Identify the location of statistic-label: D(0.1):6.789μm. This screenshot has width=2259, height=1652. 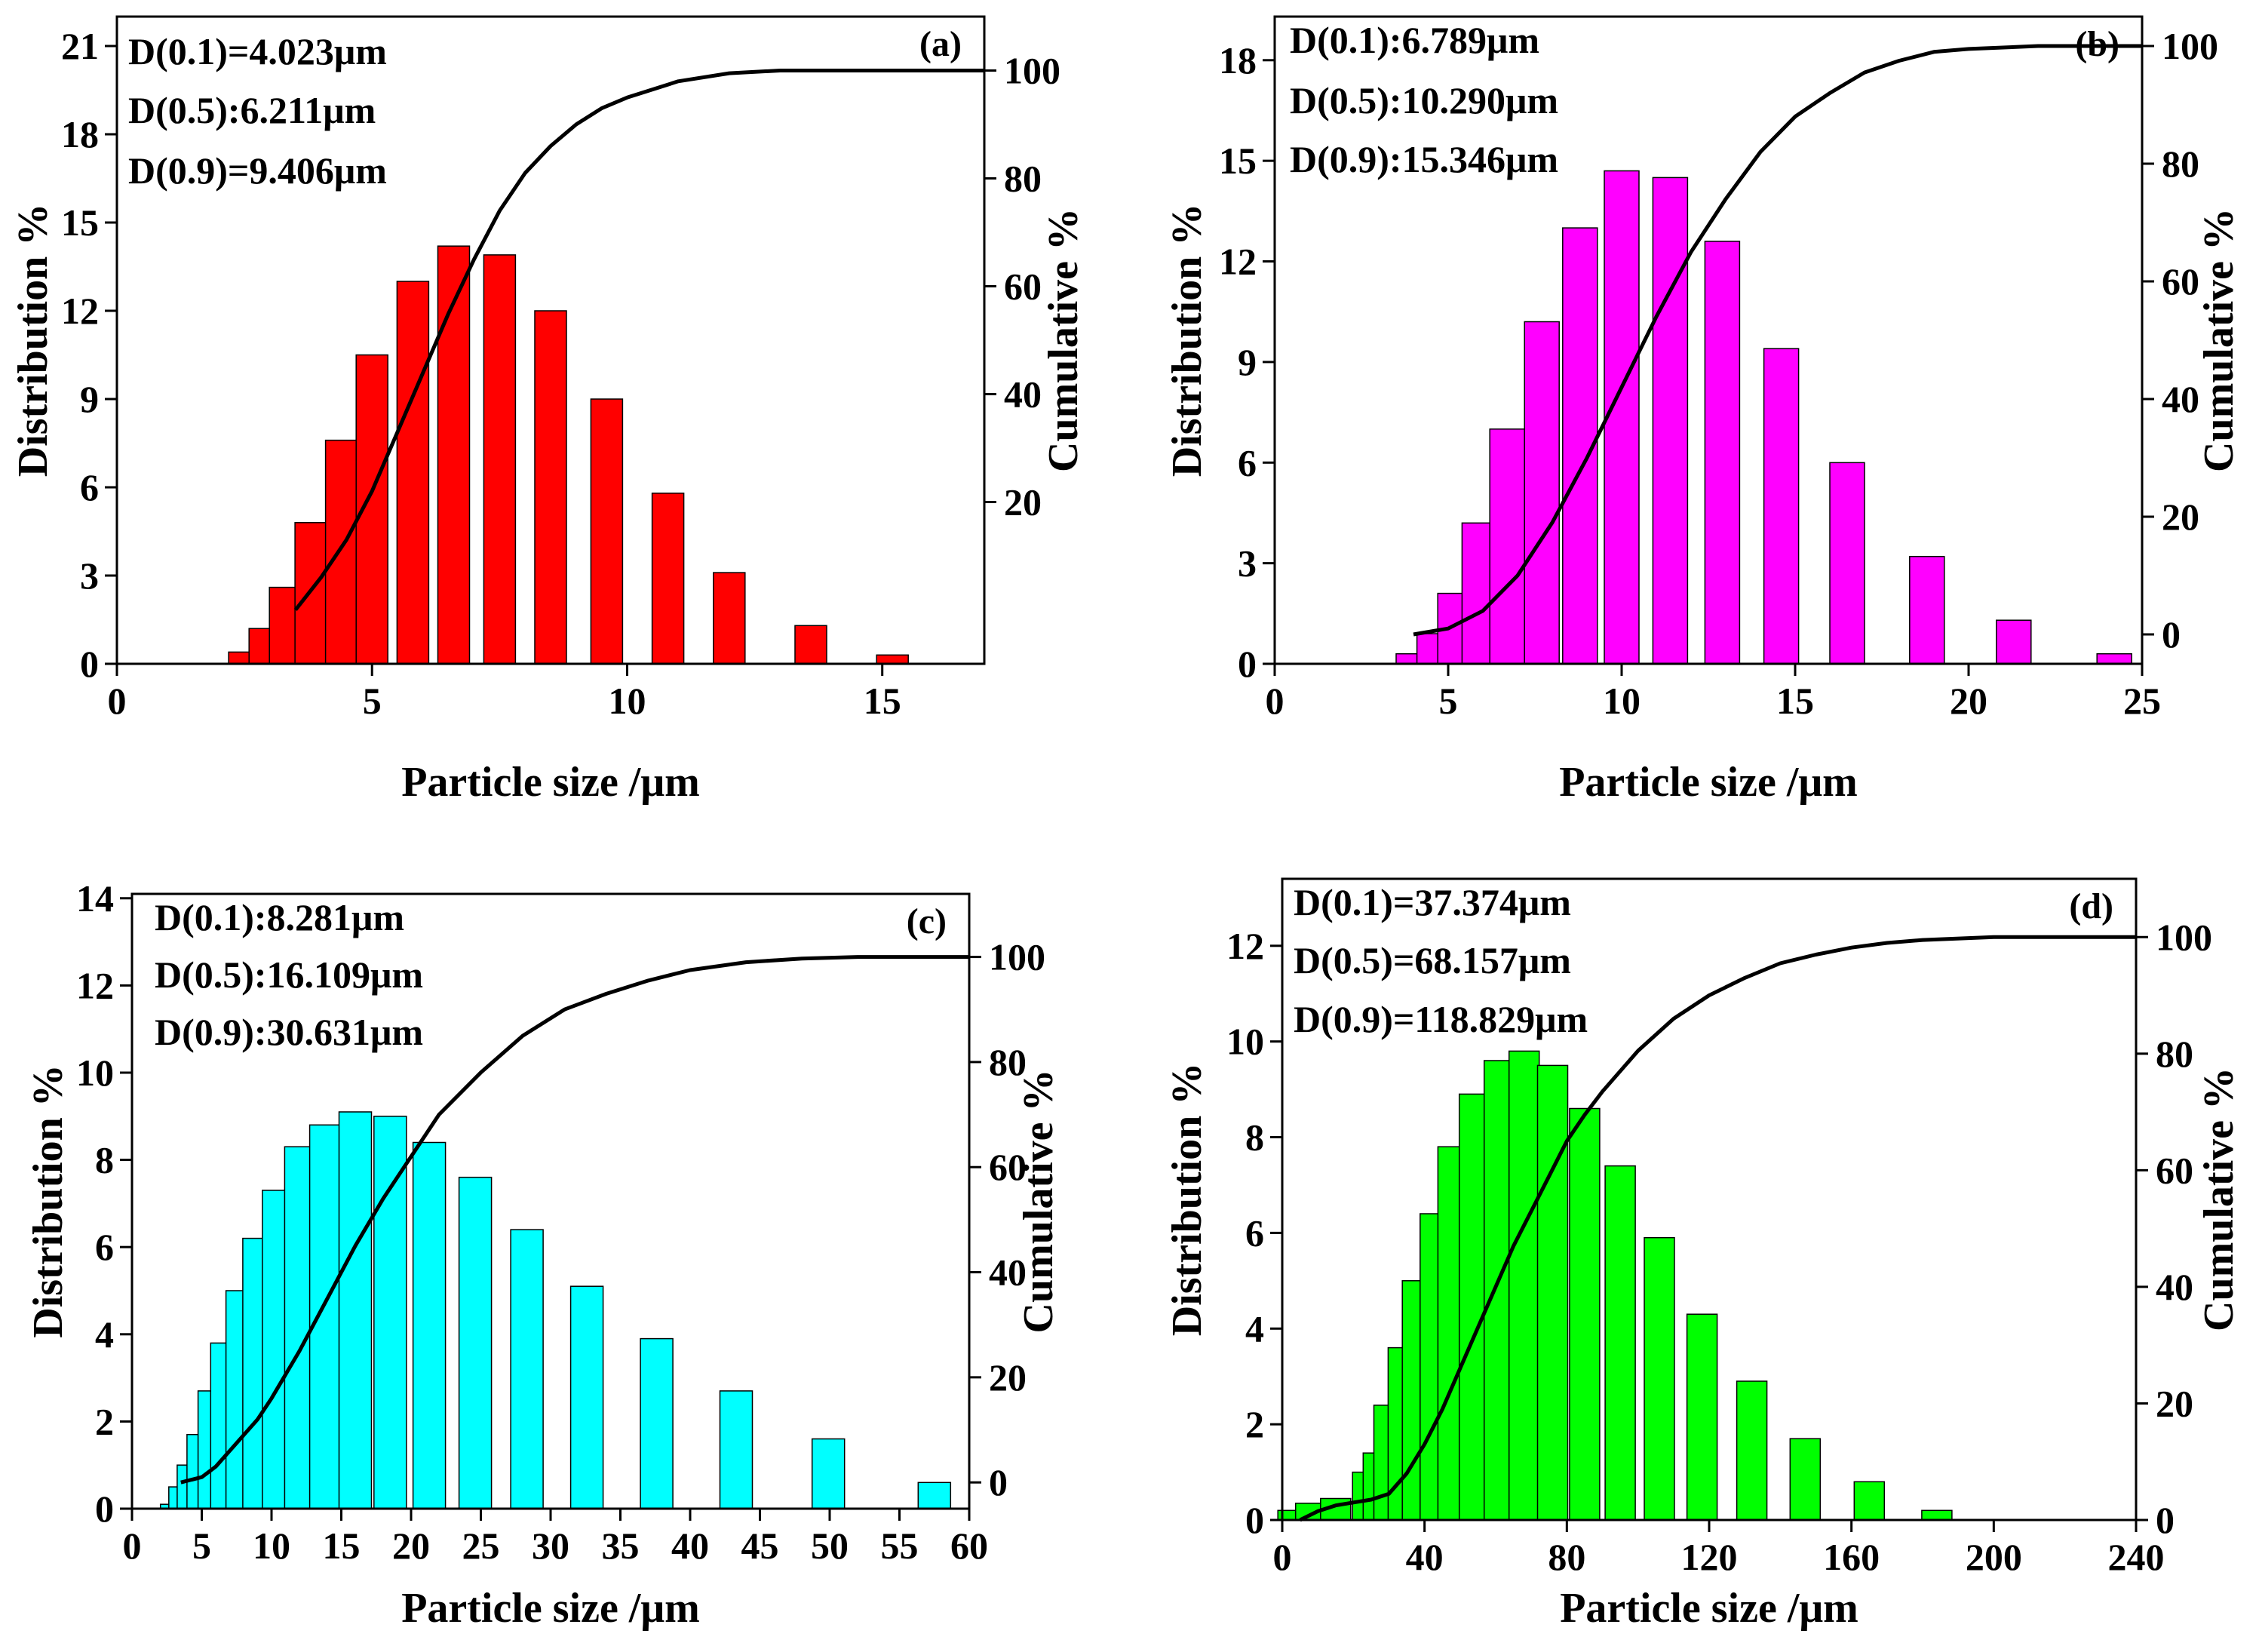
(1414, 40).